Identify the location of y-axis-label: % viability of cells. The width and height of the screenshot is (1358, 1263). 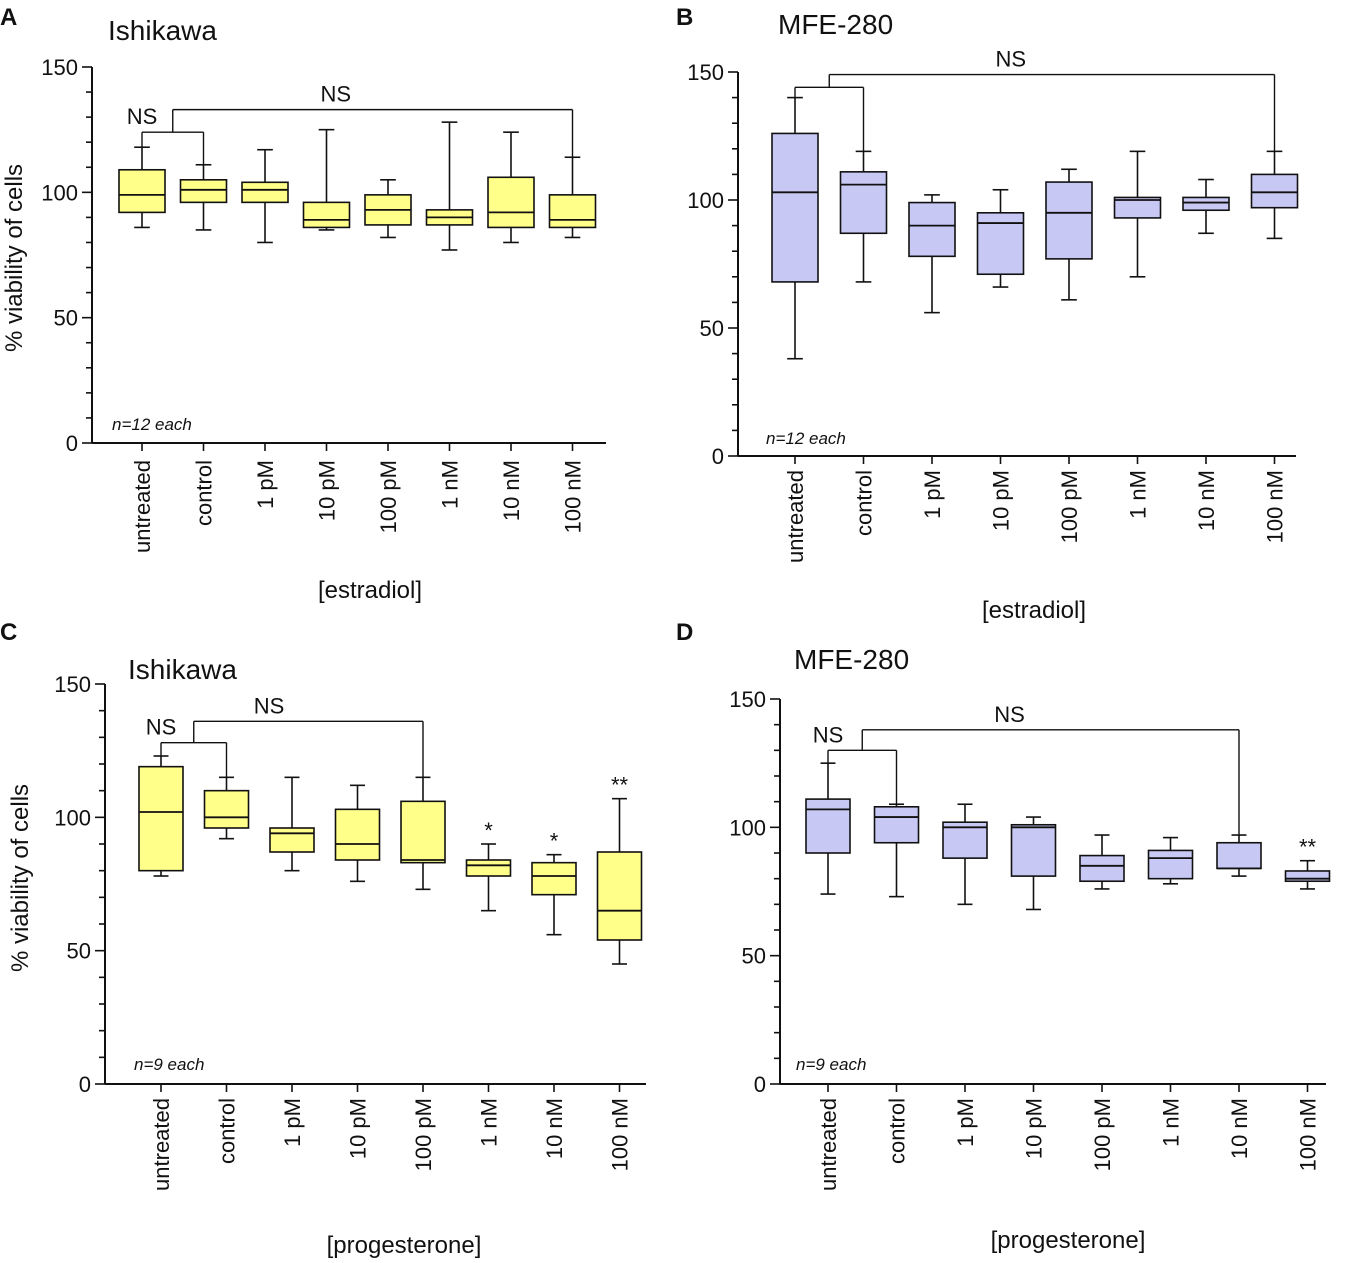
(14, 258).